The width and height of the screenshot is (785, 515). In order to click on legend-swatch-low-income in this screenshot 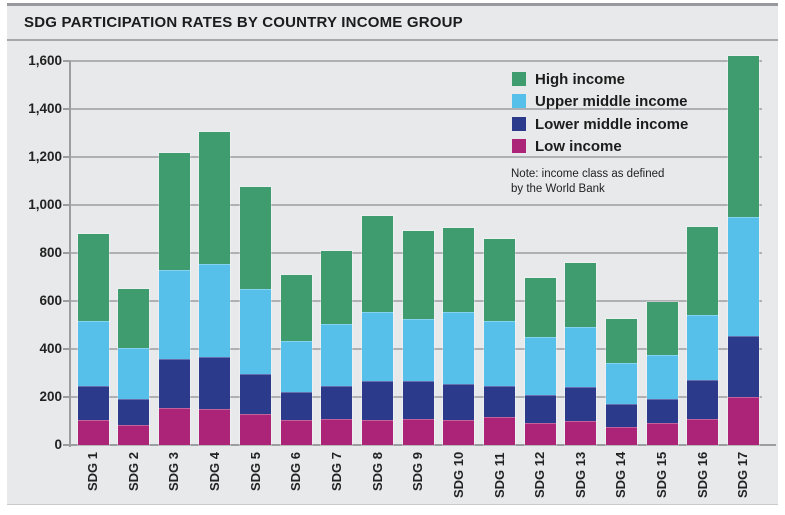, I will do `click(519, 145)`.